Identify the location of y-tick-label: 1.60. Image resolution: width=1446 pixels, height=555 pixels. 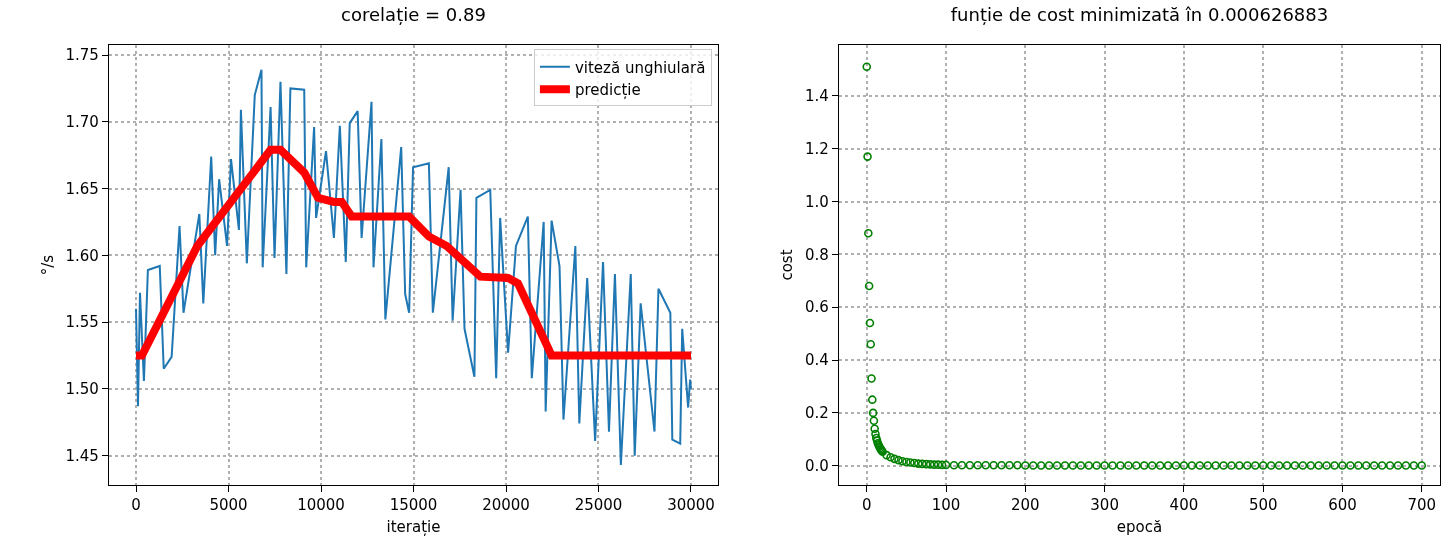
(82, 255).